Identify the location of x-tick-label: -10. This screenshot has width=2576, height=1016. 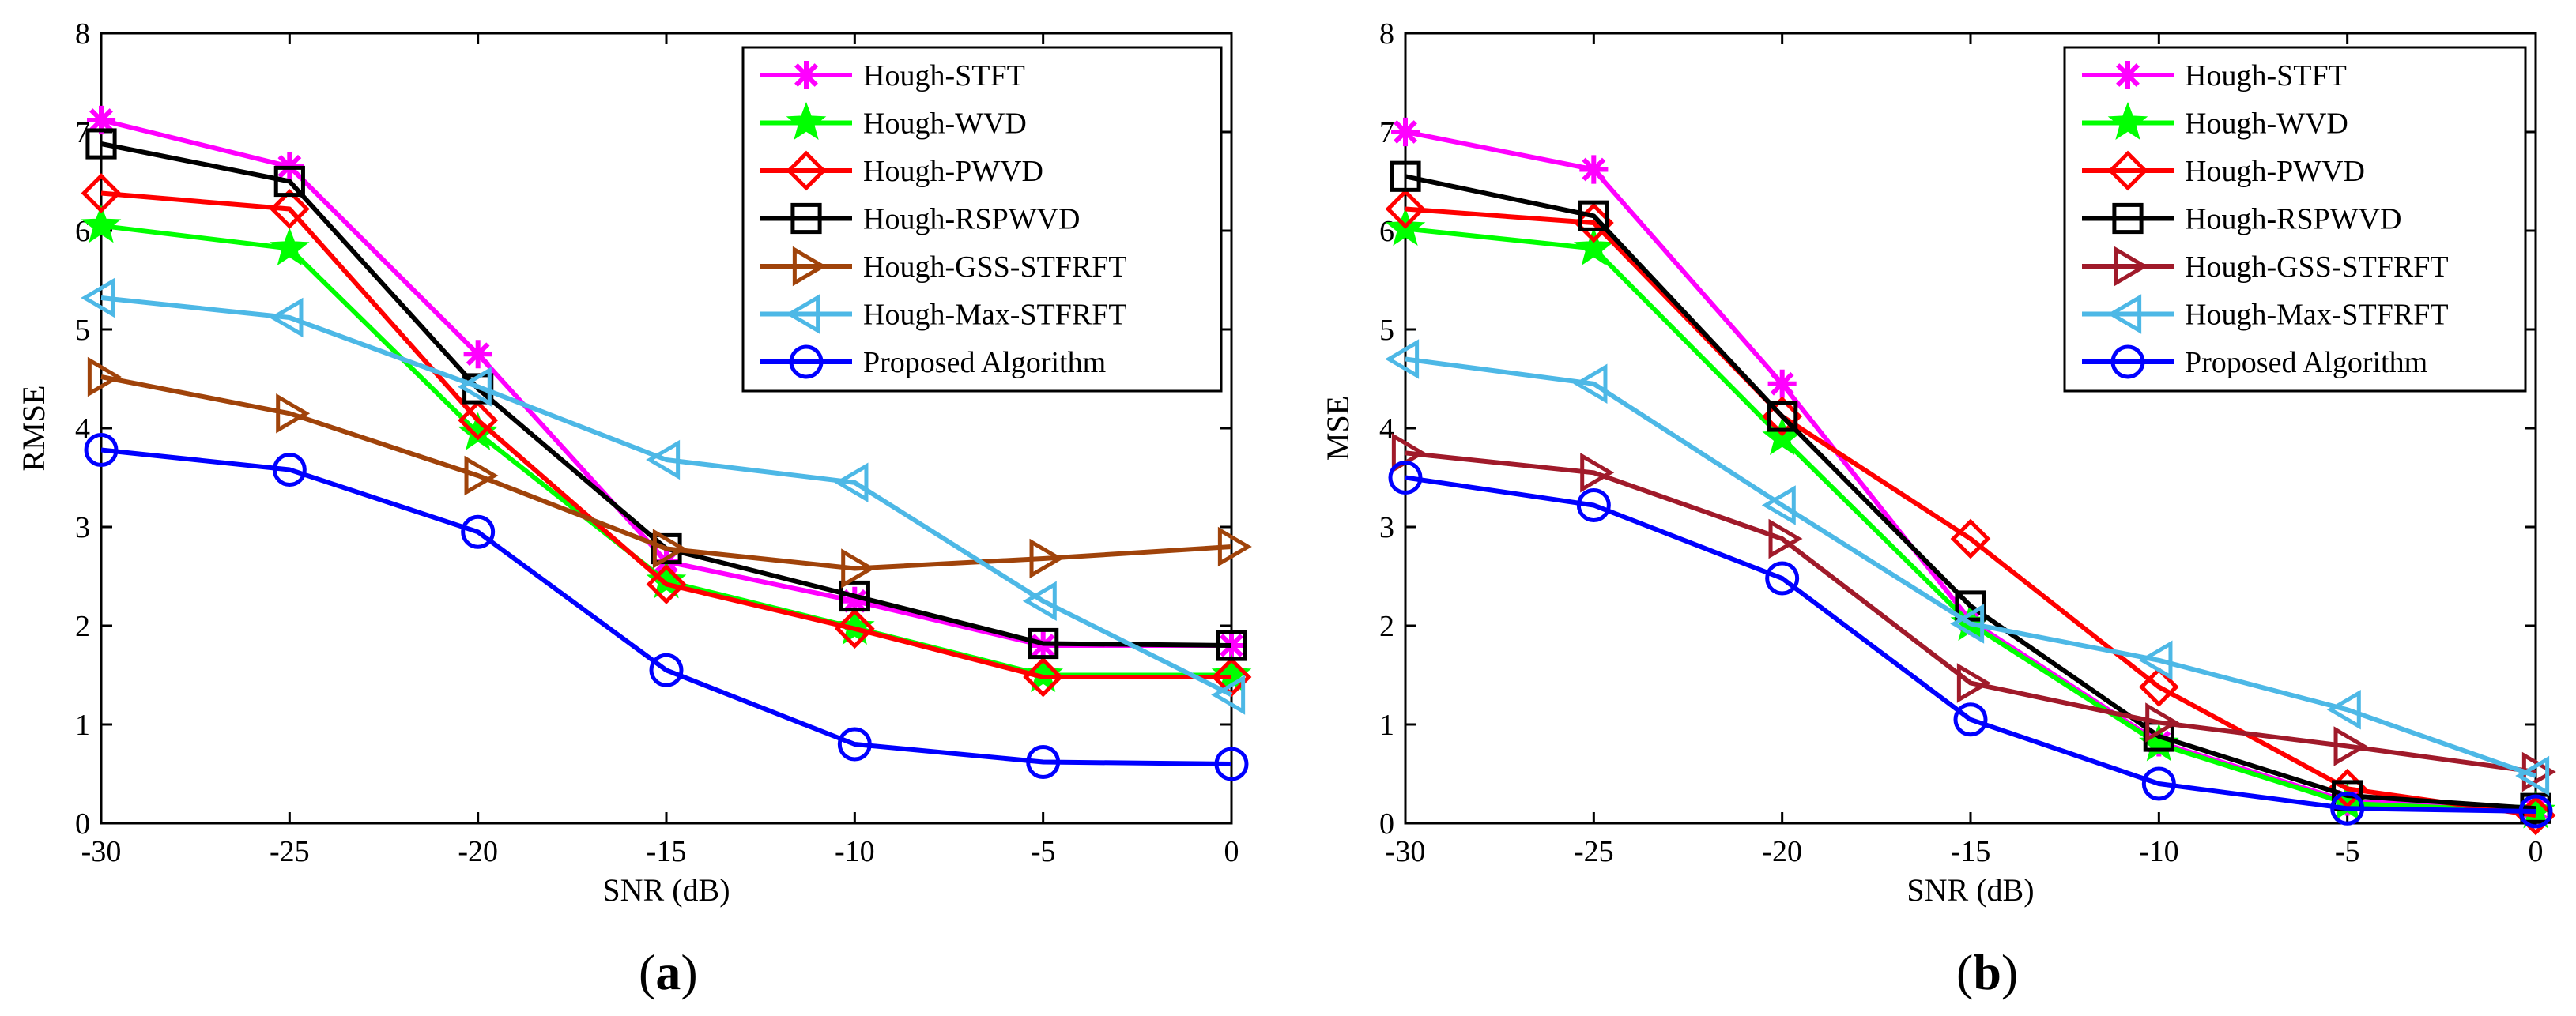
(2159, 851).